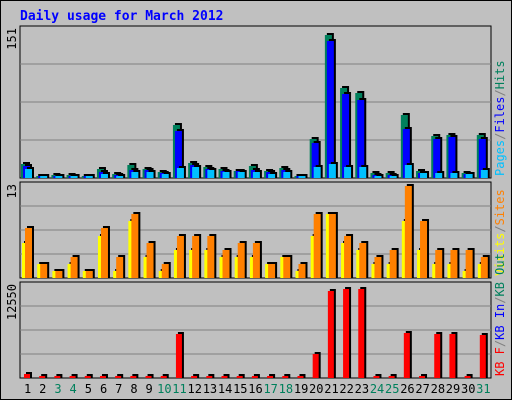 The image size is (512, 400). I want to click on x-tick-label: 7, so click(118, 389).